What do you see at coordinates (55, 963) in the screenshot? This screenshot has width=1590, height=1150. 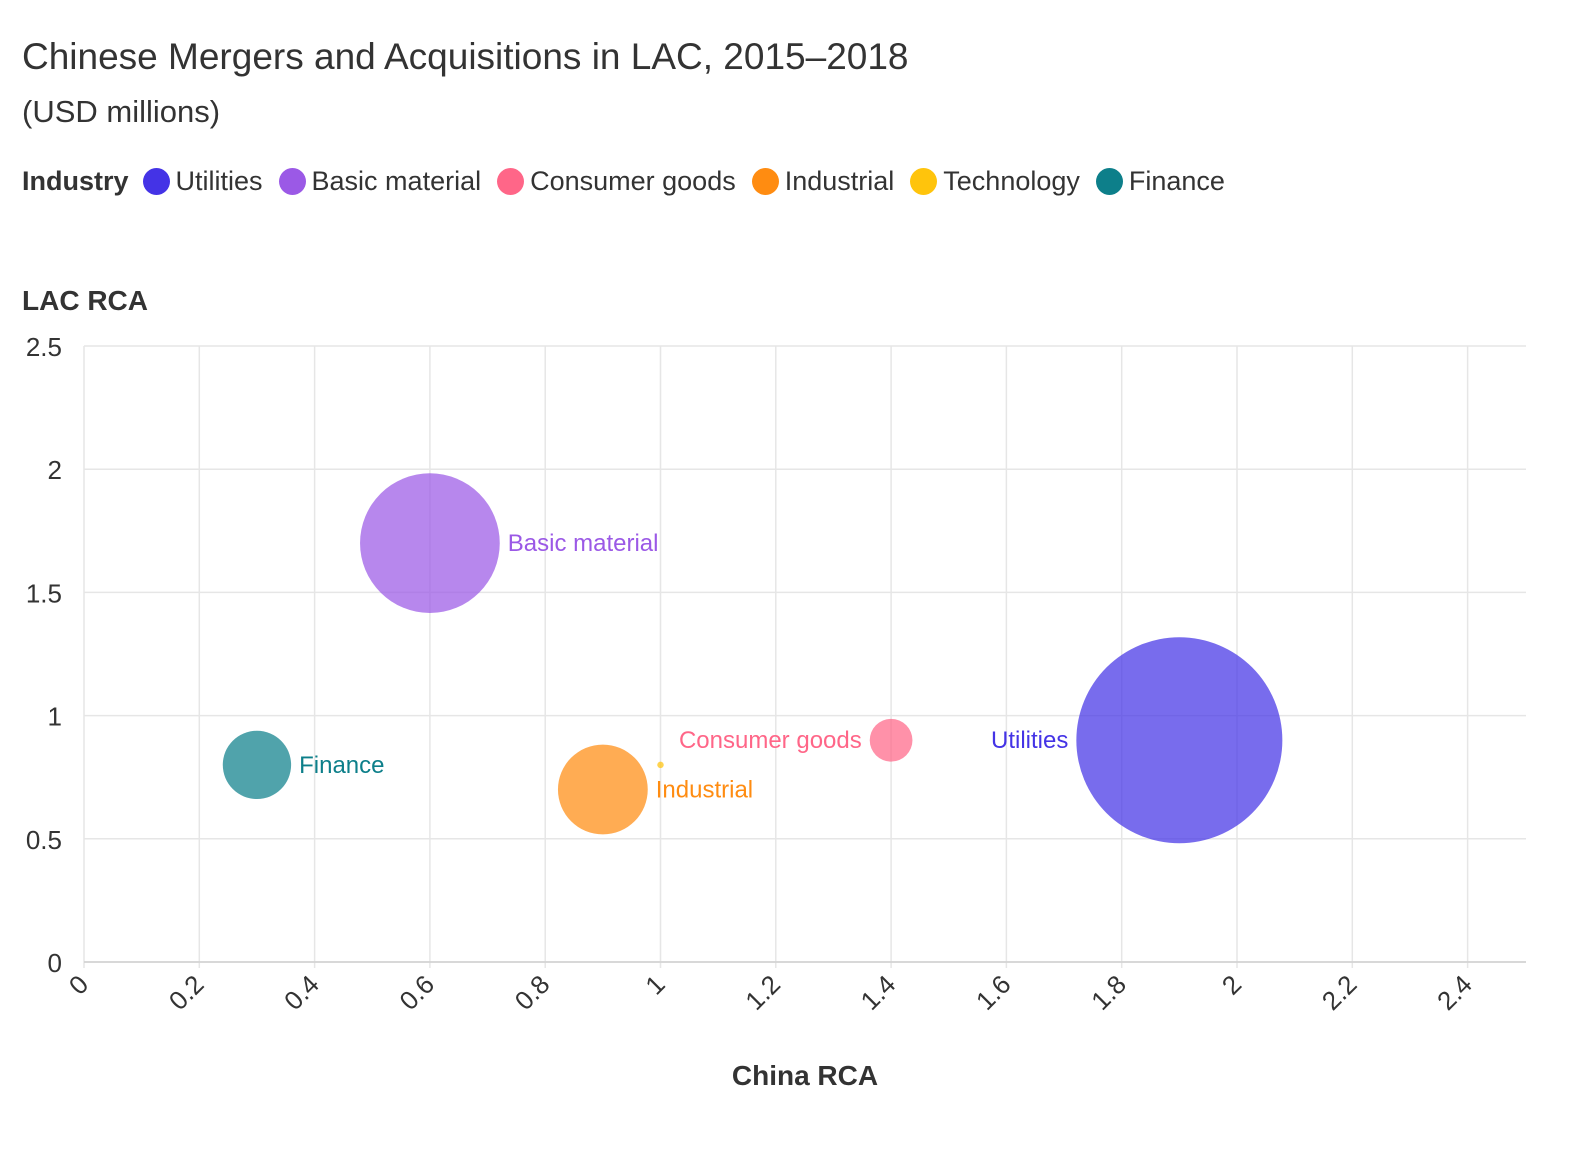 I see `y-tick-label: 0` at bounding box center [55, 963].